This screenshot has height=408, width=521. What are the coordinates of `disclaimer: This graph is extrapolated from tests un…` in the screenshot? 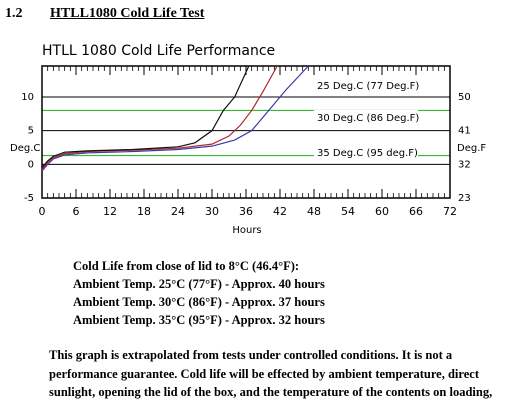 It's located at (271, 373).